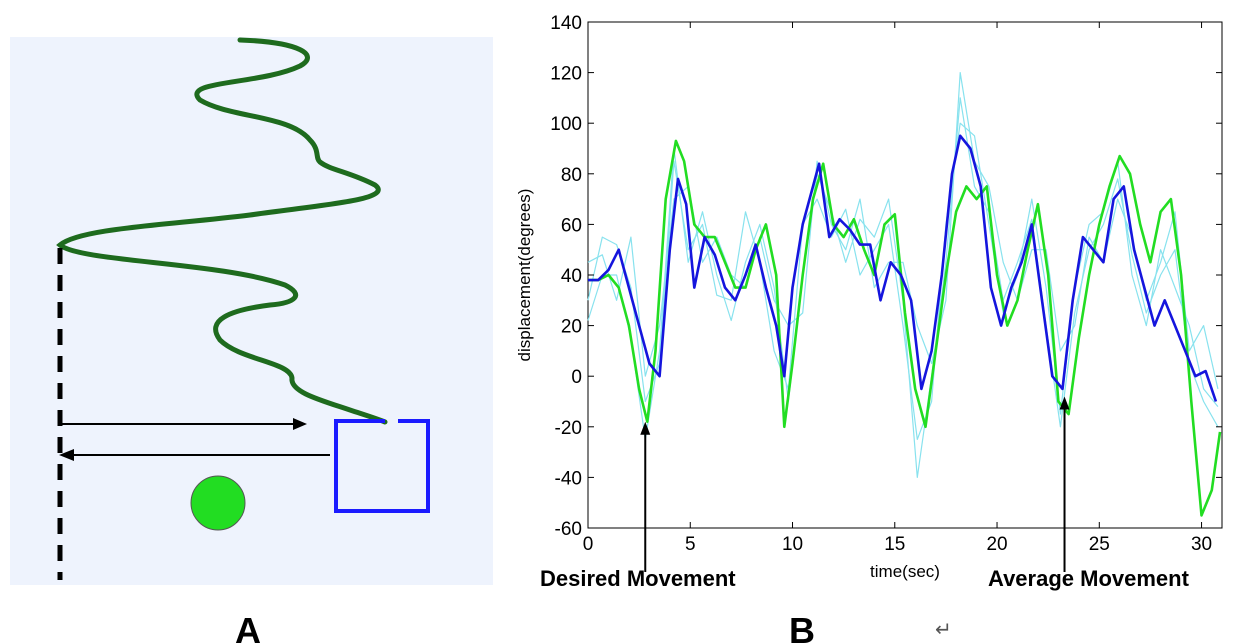 The height and width of the screenshot is (643, 1256). Describe the element at coordinates (645, 428) in the screenshot. I see `arrowhead-desired-movement` at that location.